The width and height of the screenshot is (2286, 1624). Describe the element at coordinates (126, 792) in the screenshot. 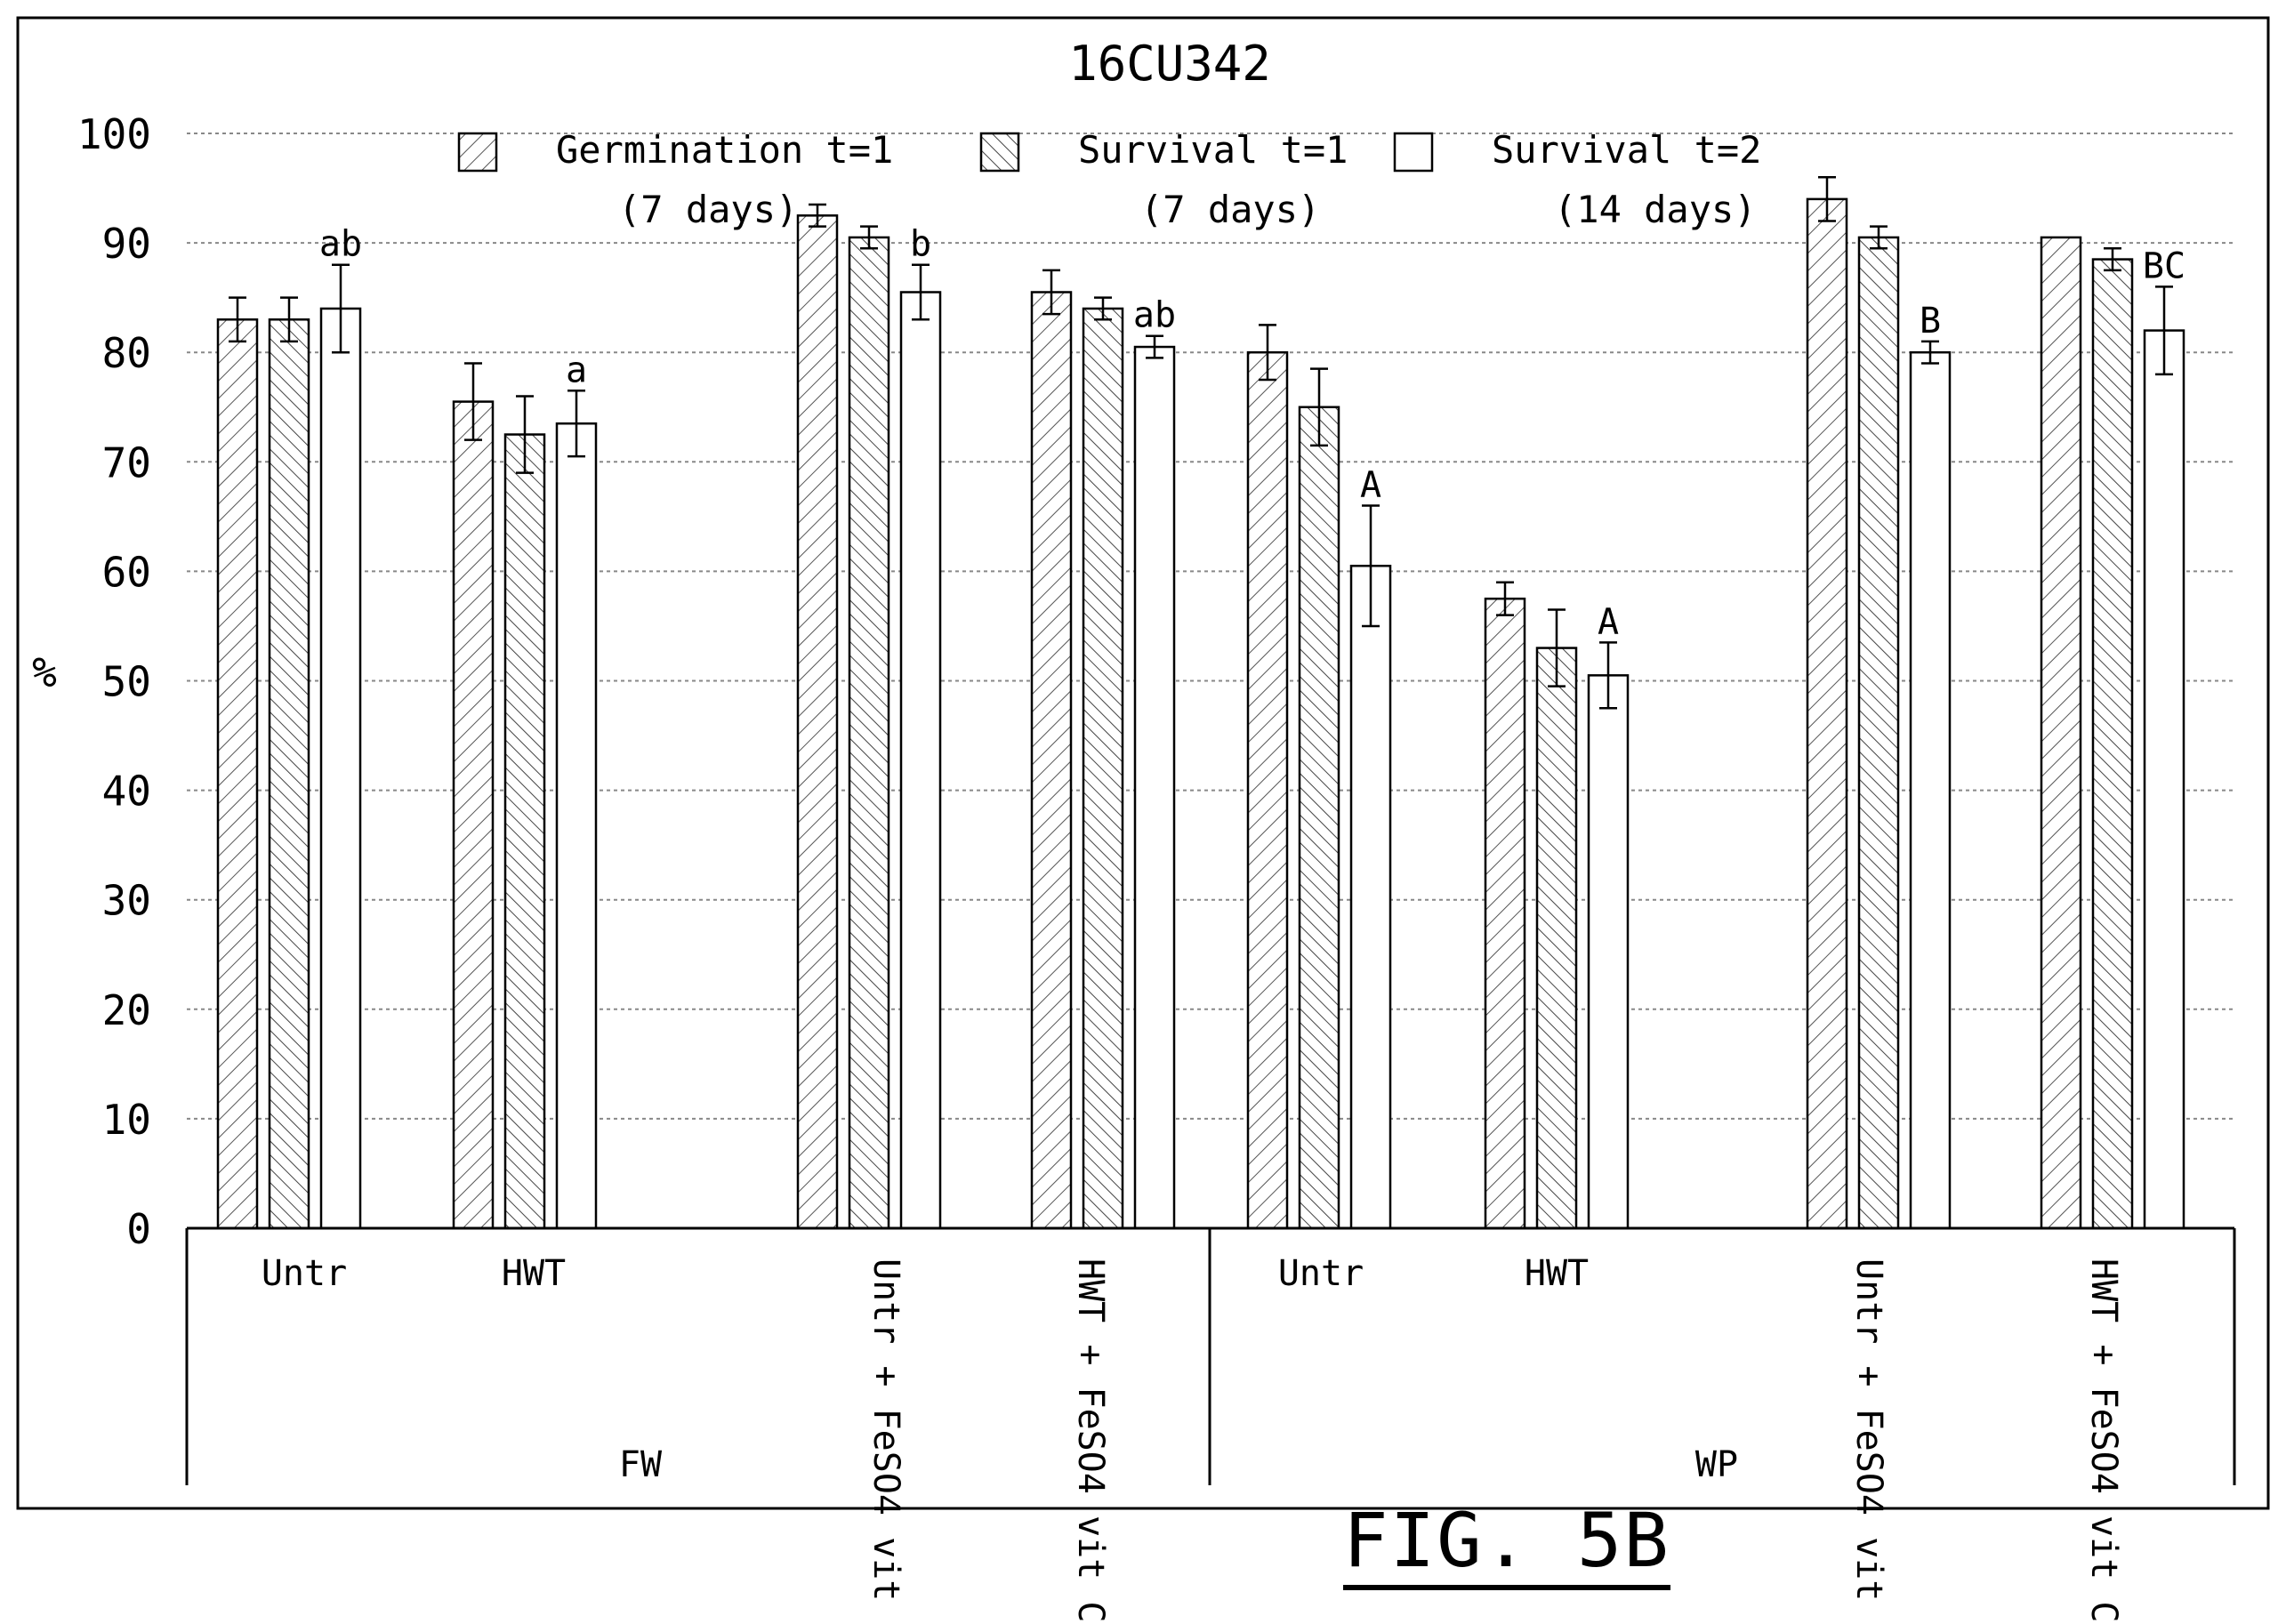

I see `y-tick-label: 40` at that location.